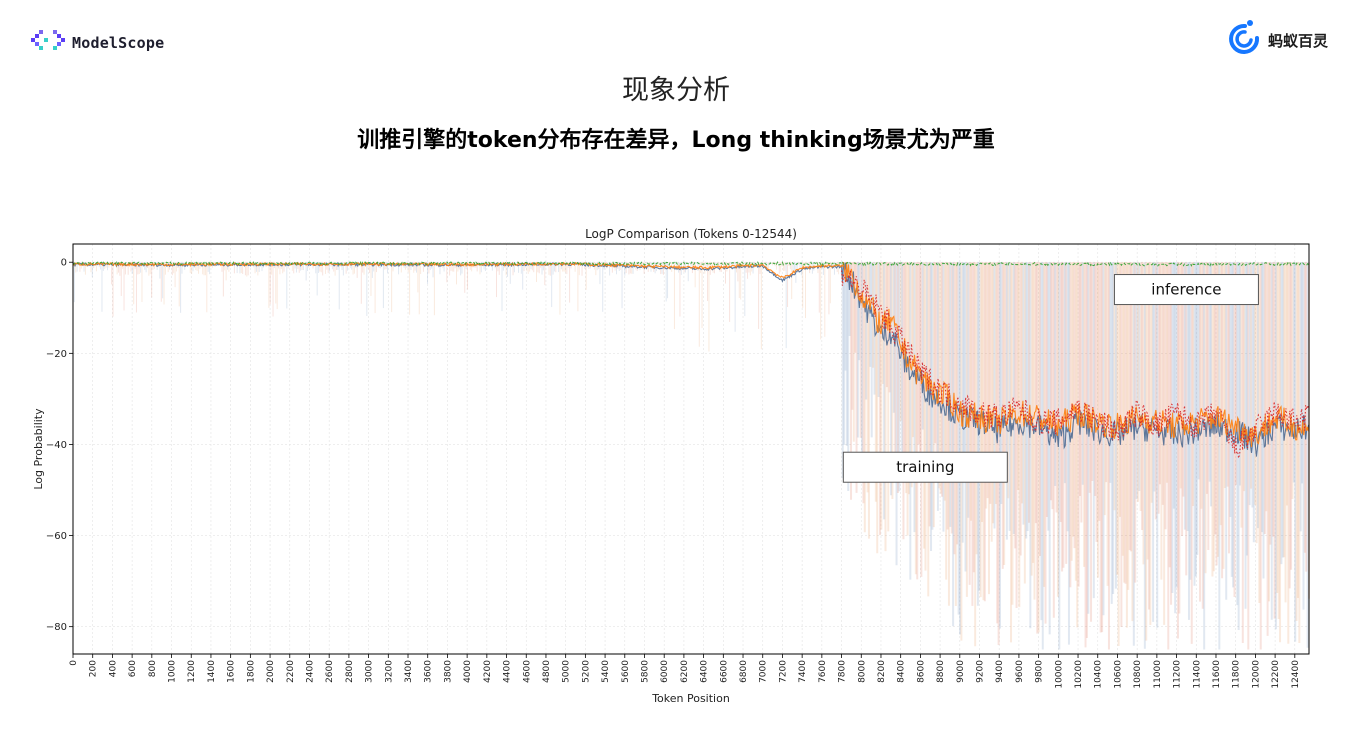 This screenshot has height=736, width=1352. Describe the element at coordinates (133, 668) in the screenshot. I see `x-tick-label: 600` at that location.